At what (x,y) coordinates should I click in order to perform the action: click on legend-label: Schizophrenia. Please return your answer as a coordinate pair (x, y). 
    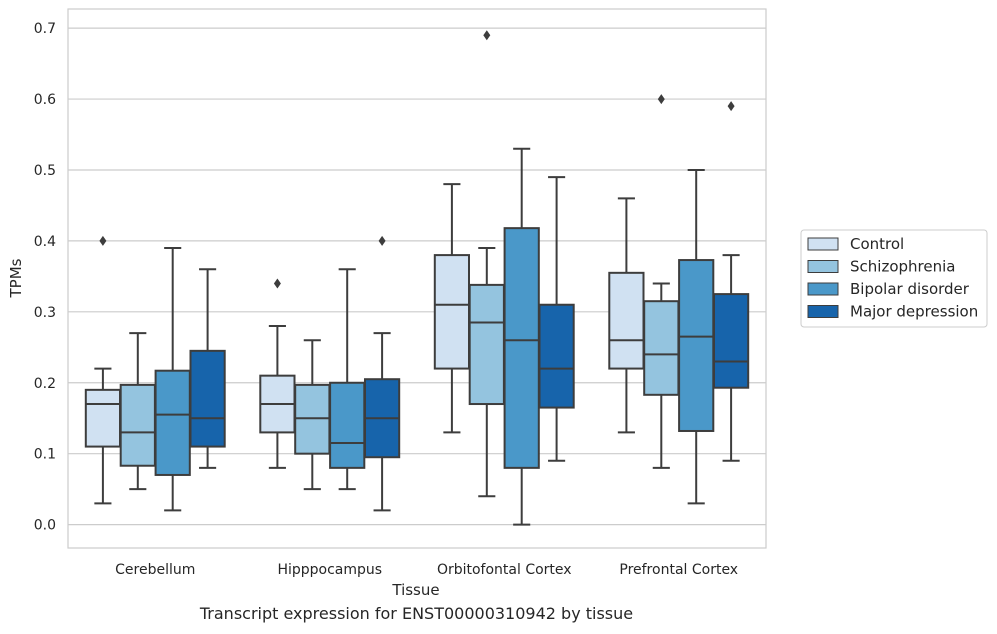
    Looking at the image, I should click on (902, 267).